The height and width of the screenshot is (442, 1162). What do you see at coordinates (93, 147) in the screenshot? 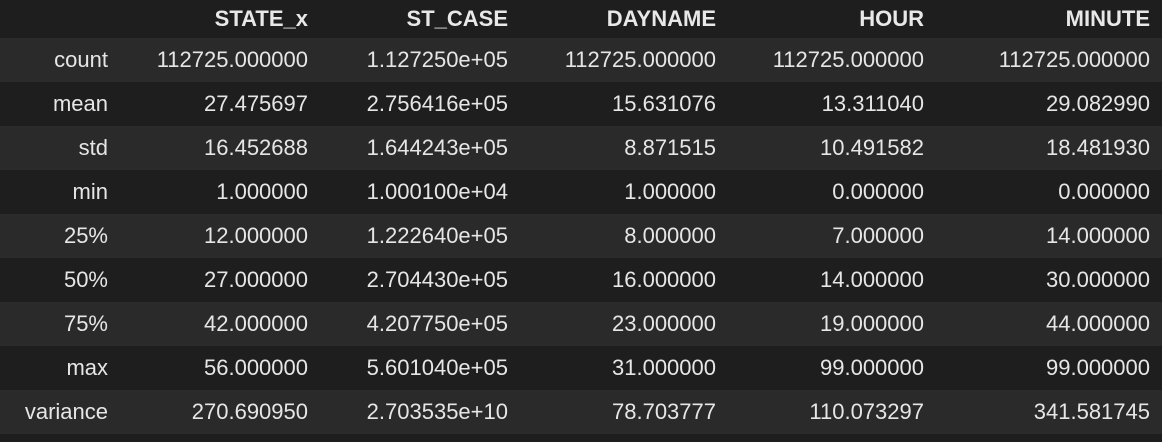
I see `row-index-label: std` at bounding box center [93, 147].